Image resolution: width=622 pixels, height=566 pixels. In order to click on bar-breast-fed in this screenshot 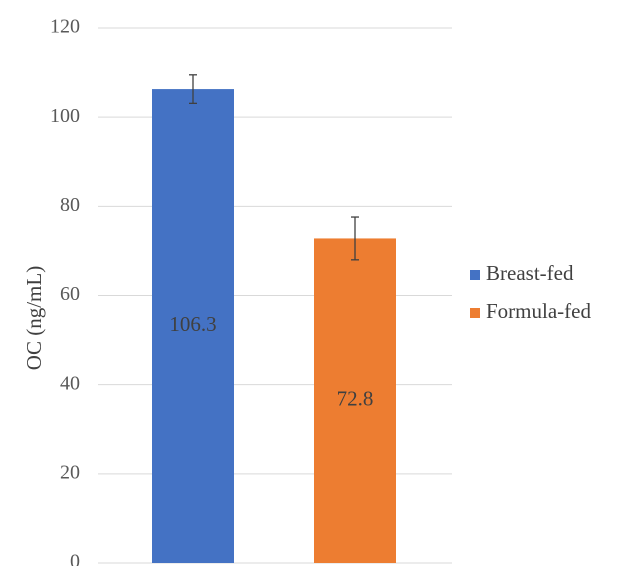, I will do `click(193, 326)`.